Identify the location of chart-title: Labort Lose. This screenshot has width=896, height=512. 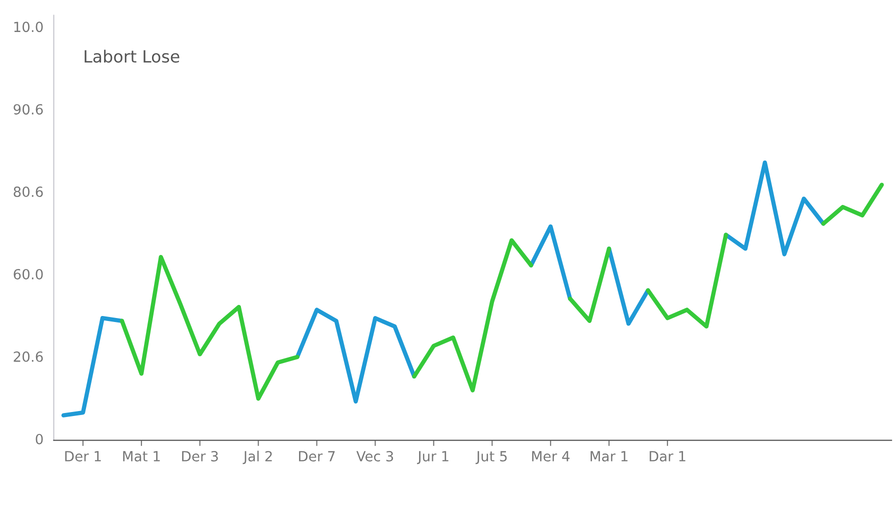
(132, 56).